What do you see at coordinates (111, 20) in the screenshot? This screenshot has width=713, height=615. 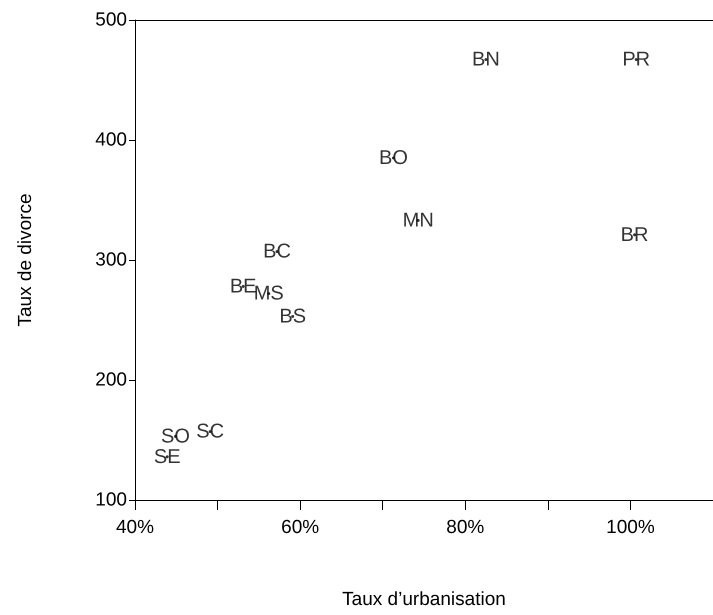 I see `y-tick-label: 500` at bounding box center [111, 20].